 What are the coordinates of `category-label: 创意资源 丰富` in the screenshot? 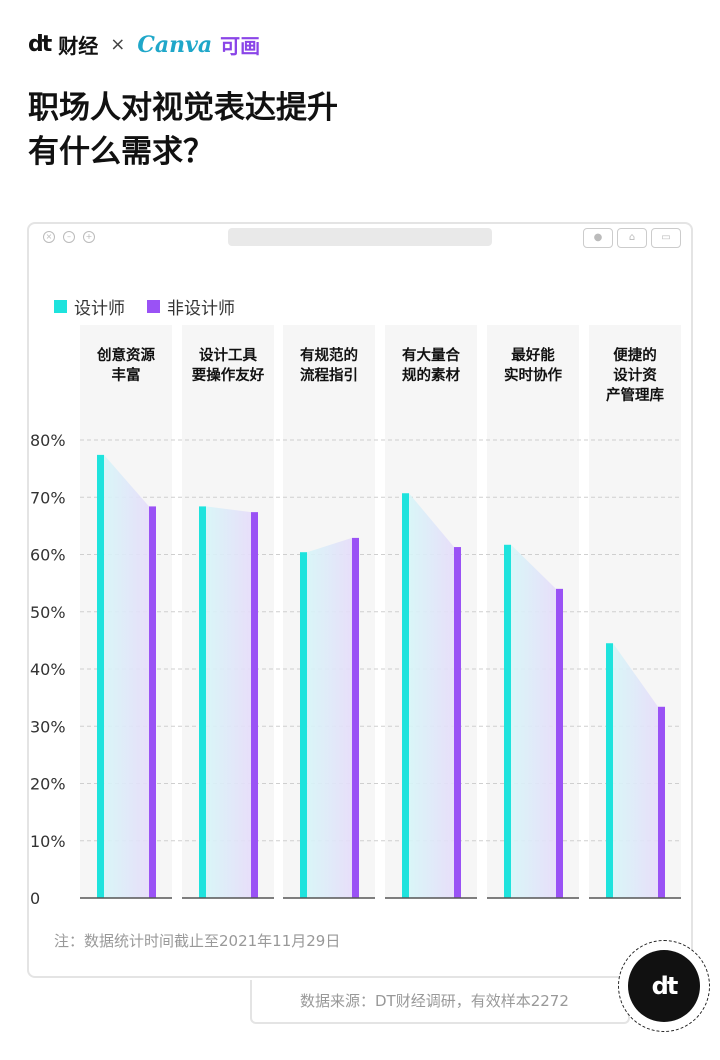 It's located at (126, 366).